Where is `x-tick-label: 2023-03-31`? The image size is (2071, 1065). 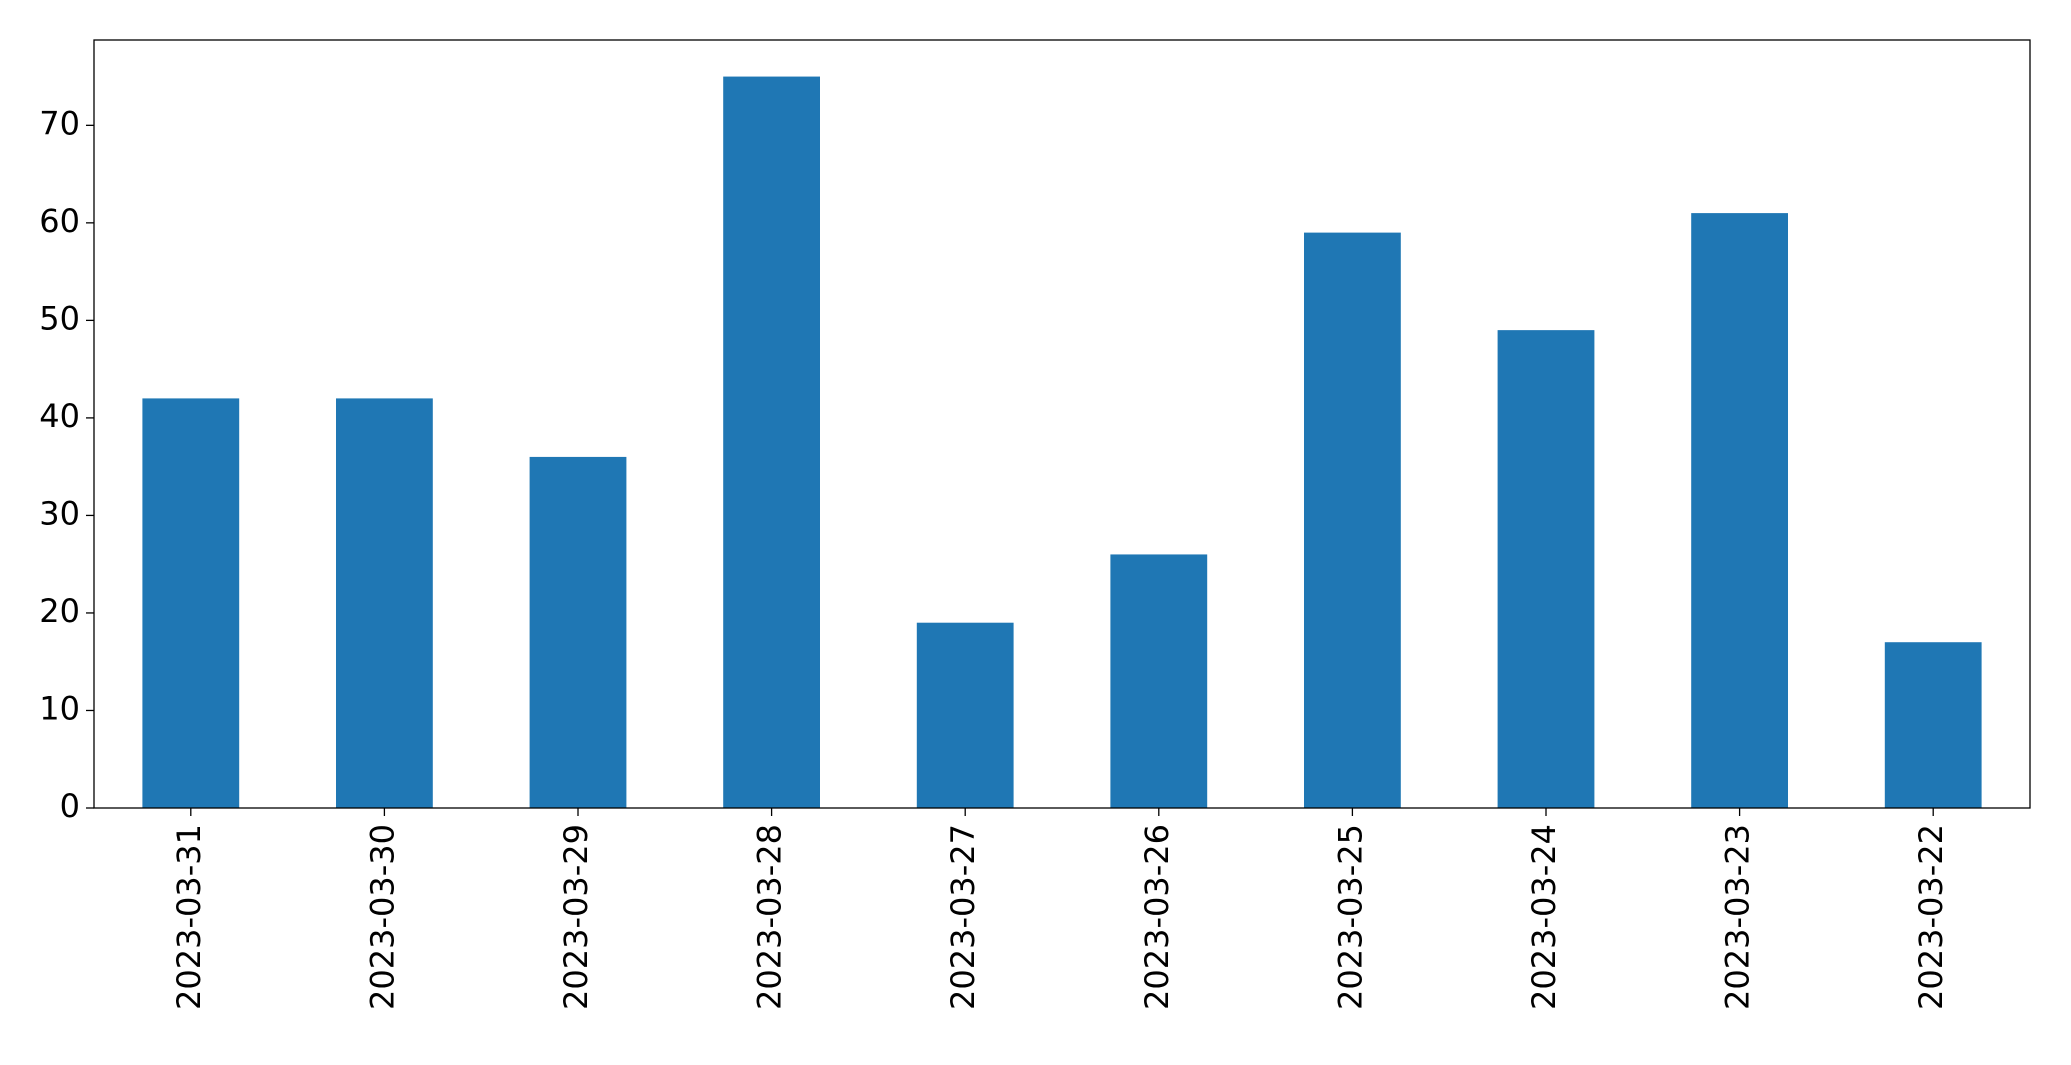
x-tick-label: 2023-03-31 is located at coordinates (189, 917).